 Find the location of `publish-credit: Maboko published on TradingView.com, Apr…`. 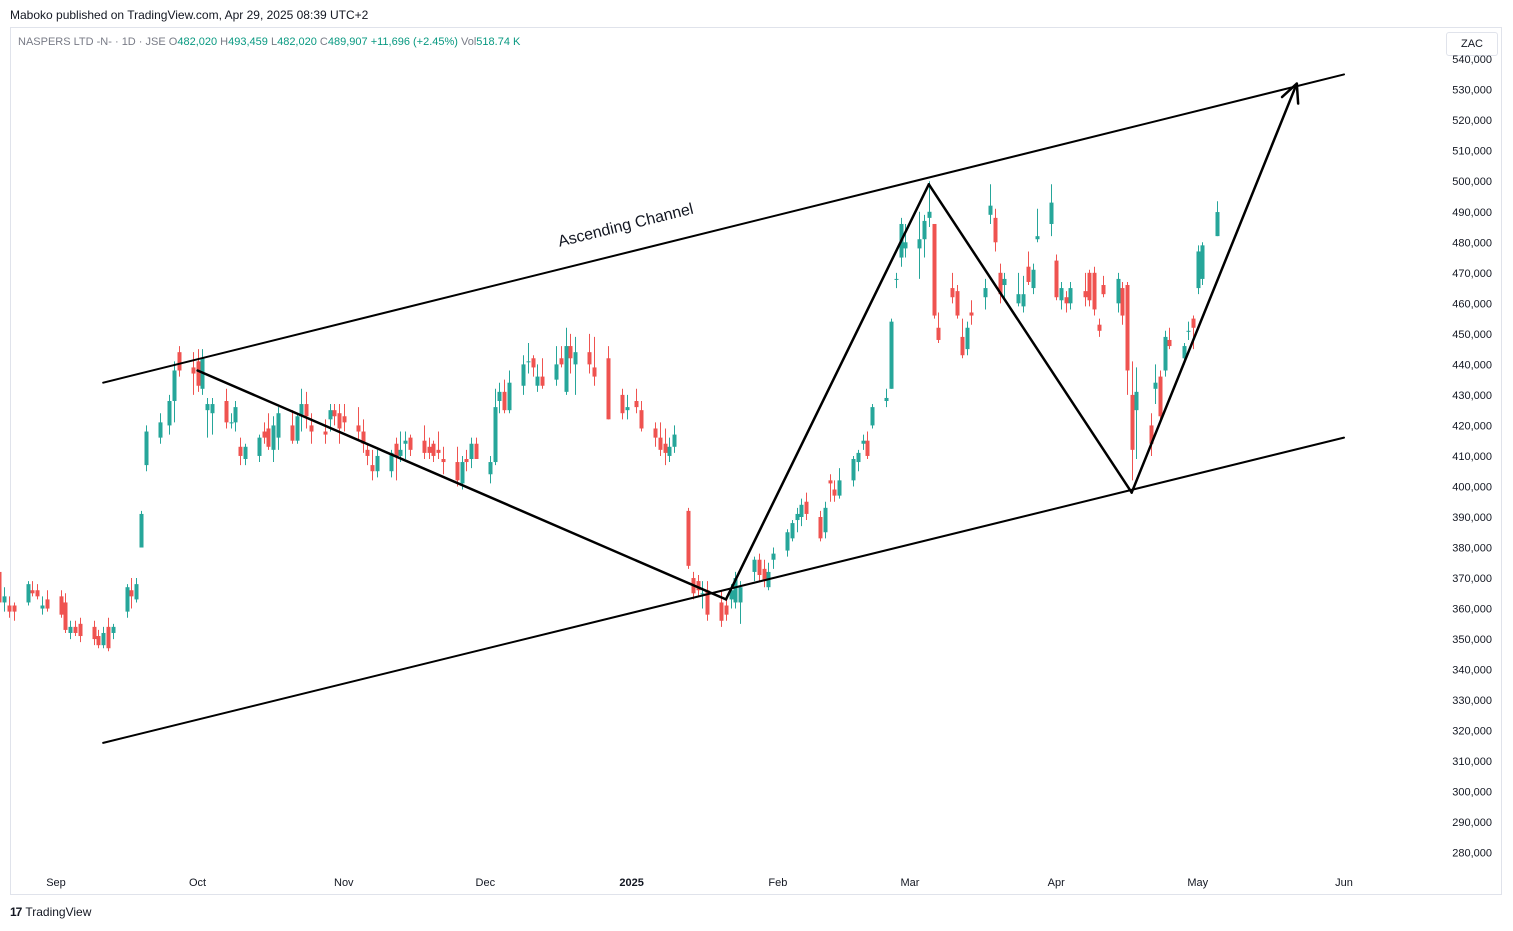

publish-credit: Maboko published on TradingView.com, Apr… is located at coordinates (189, 15).